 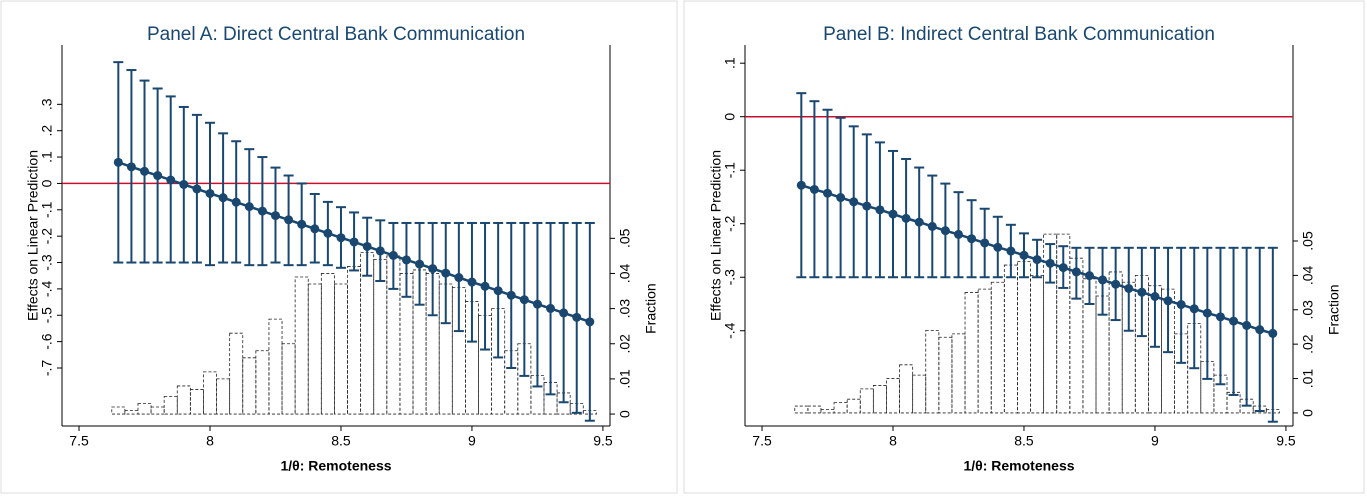 I want to click on y-tick-label: -.4, so click(x=730, y=330).